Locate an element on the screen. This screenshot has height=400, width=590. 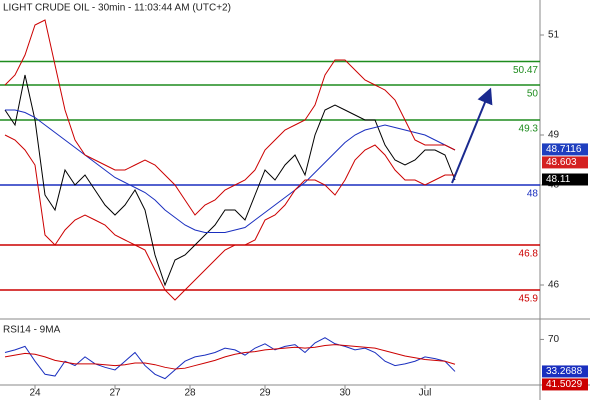
x-tick-label: 29 is located at coordinates (265, 393).